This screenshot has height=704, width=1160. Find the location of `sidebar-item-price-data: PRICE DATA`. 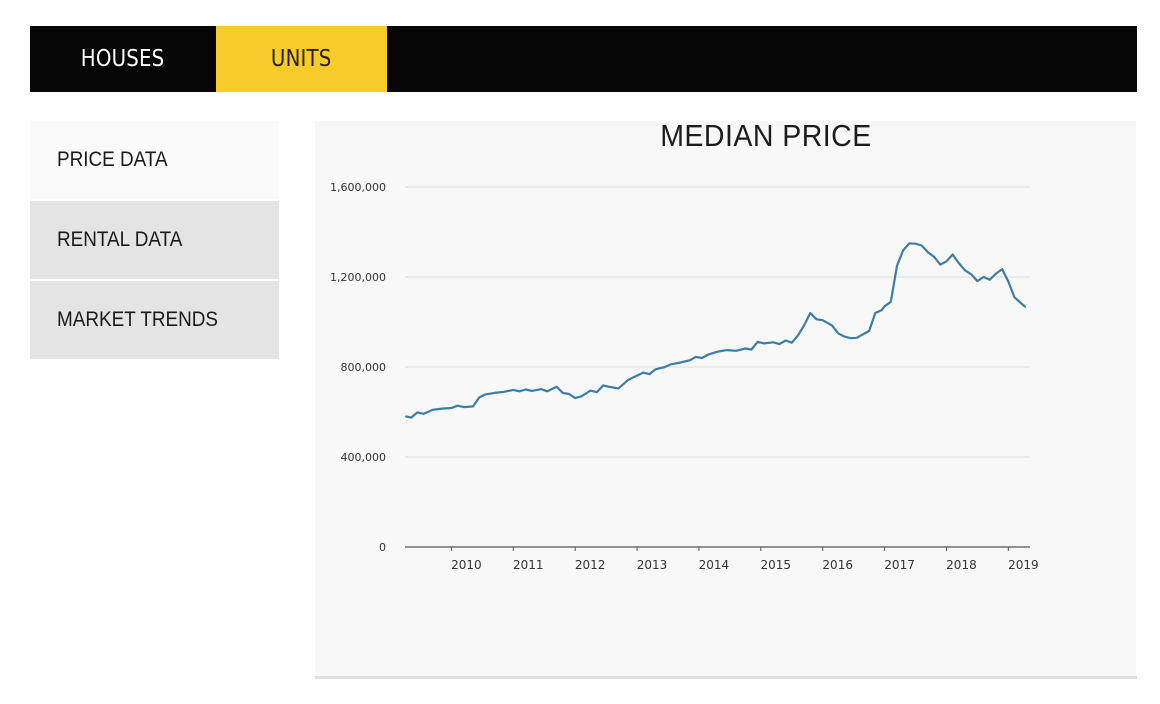

sidebar-item-price-data: PRICE DATA is located at coordinates (154, 160).